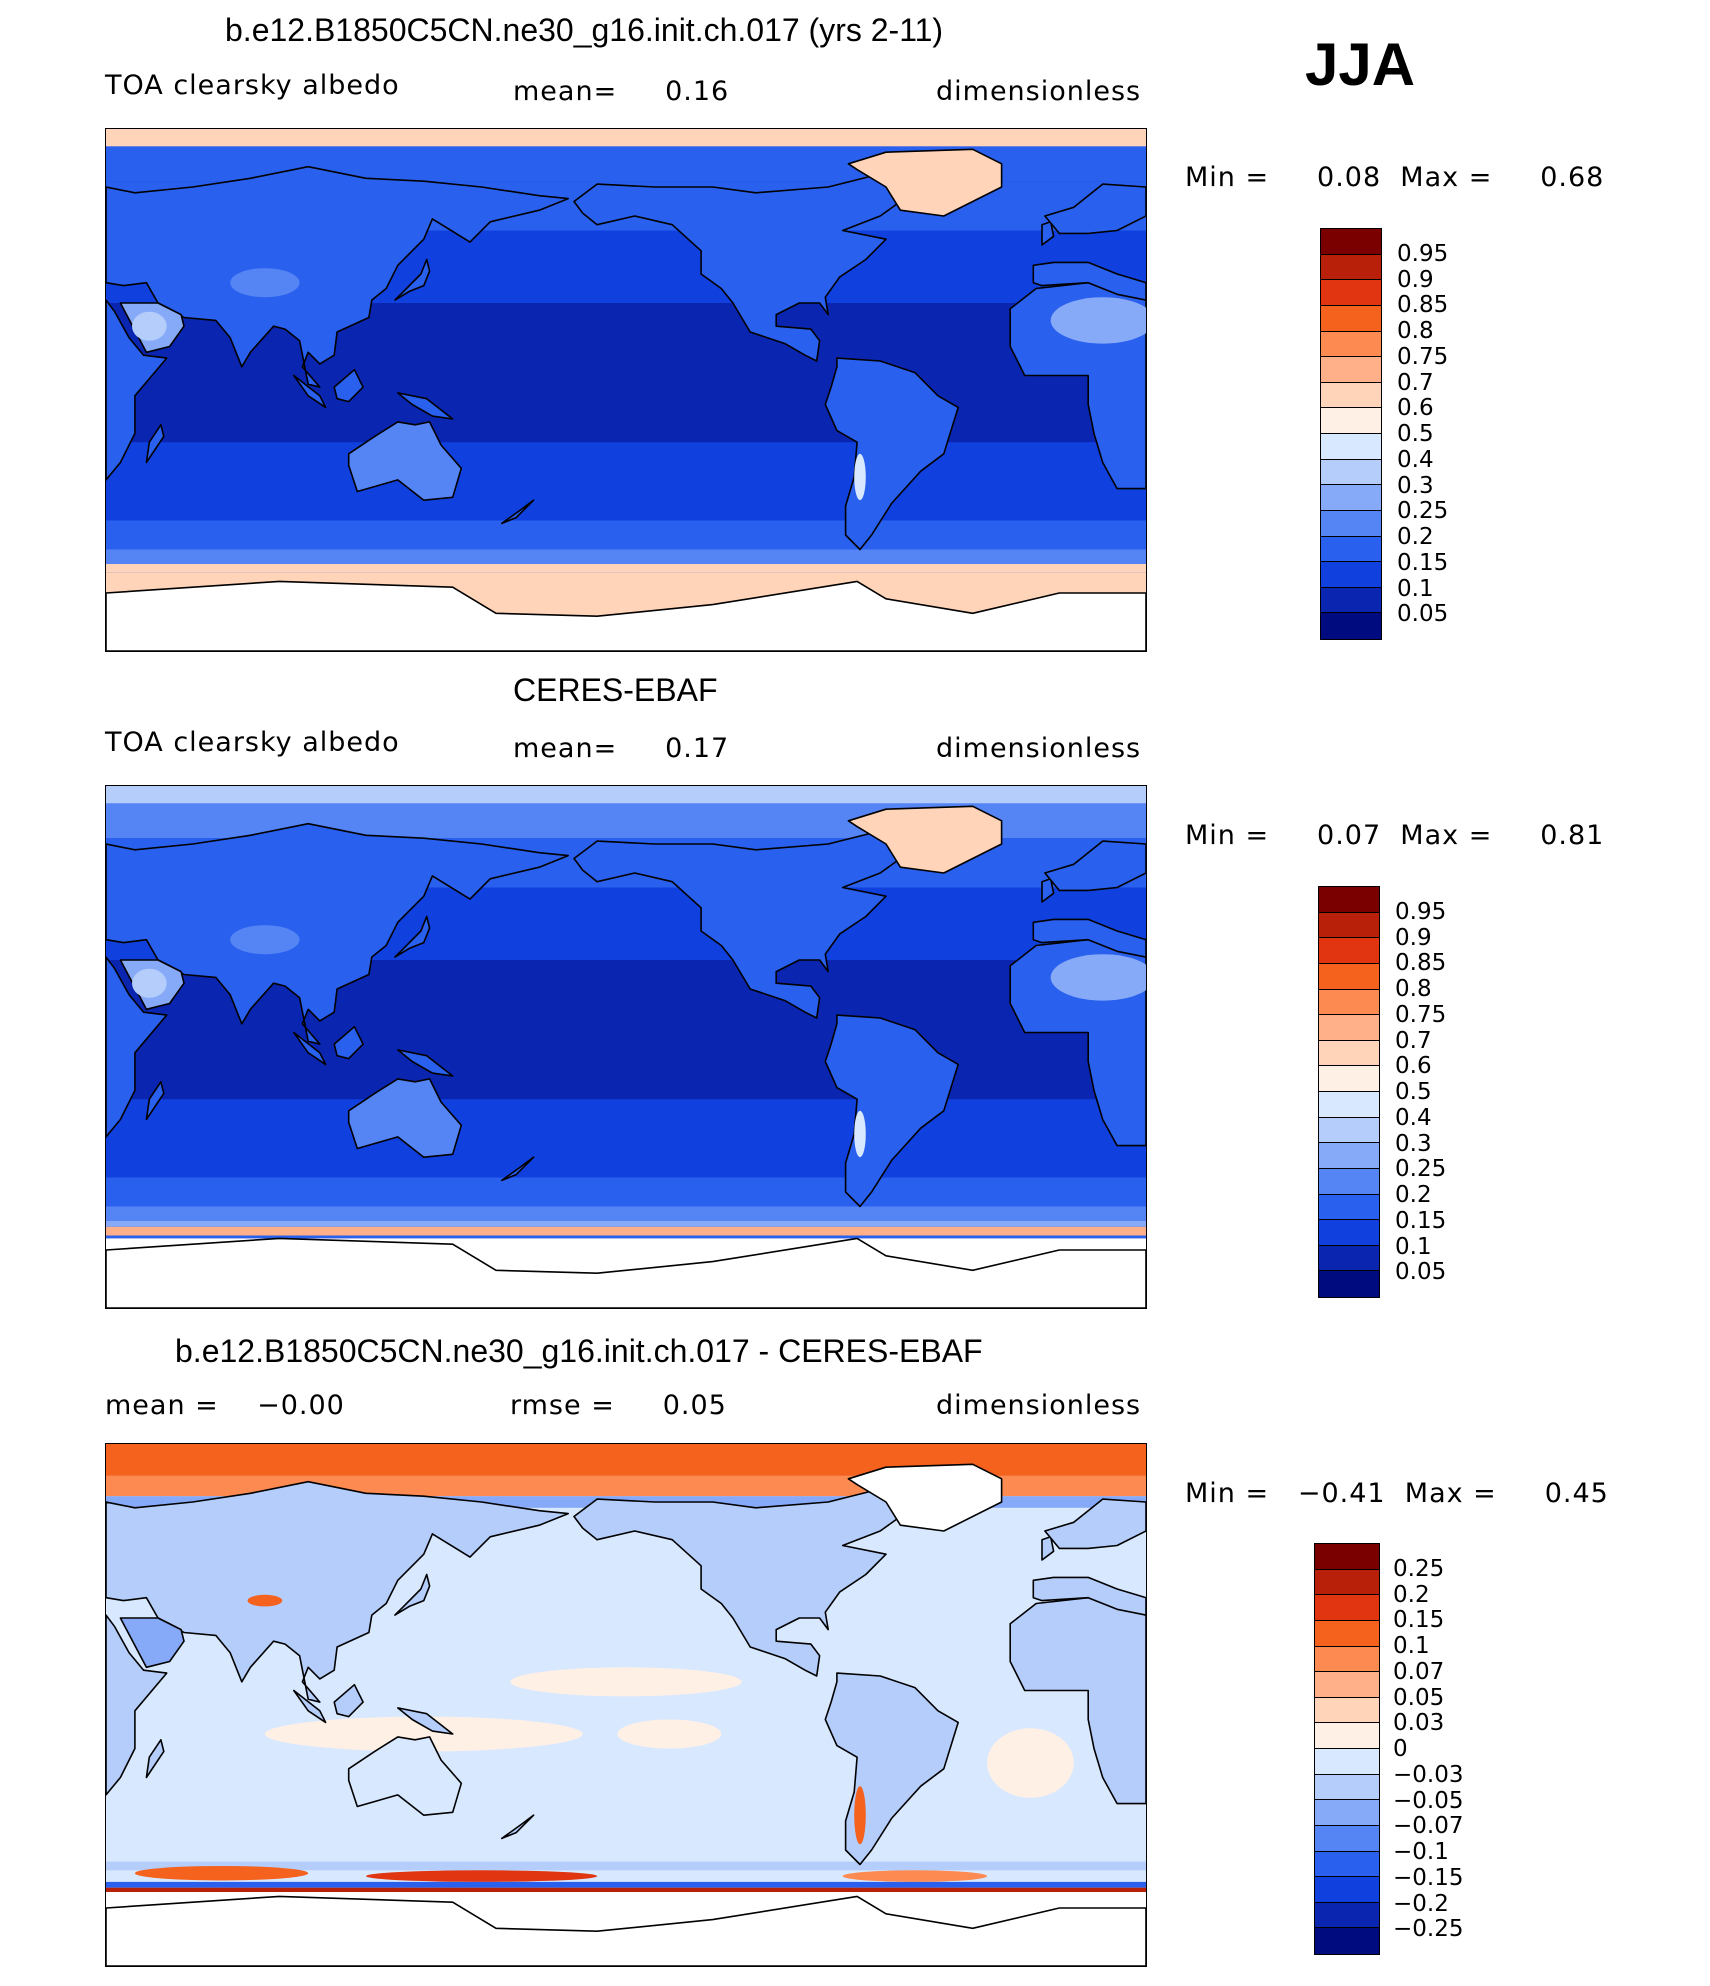 The image size is (1710, 1986). I want to click on colorbar-tick-label: 0.05, so click(1419, 1697).